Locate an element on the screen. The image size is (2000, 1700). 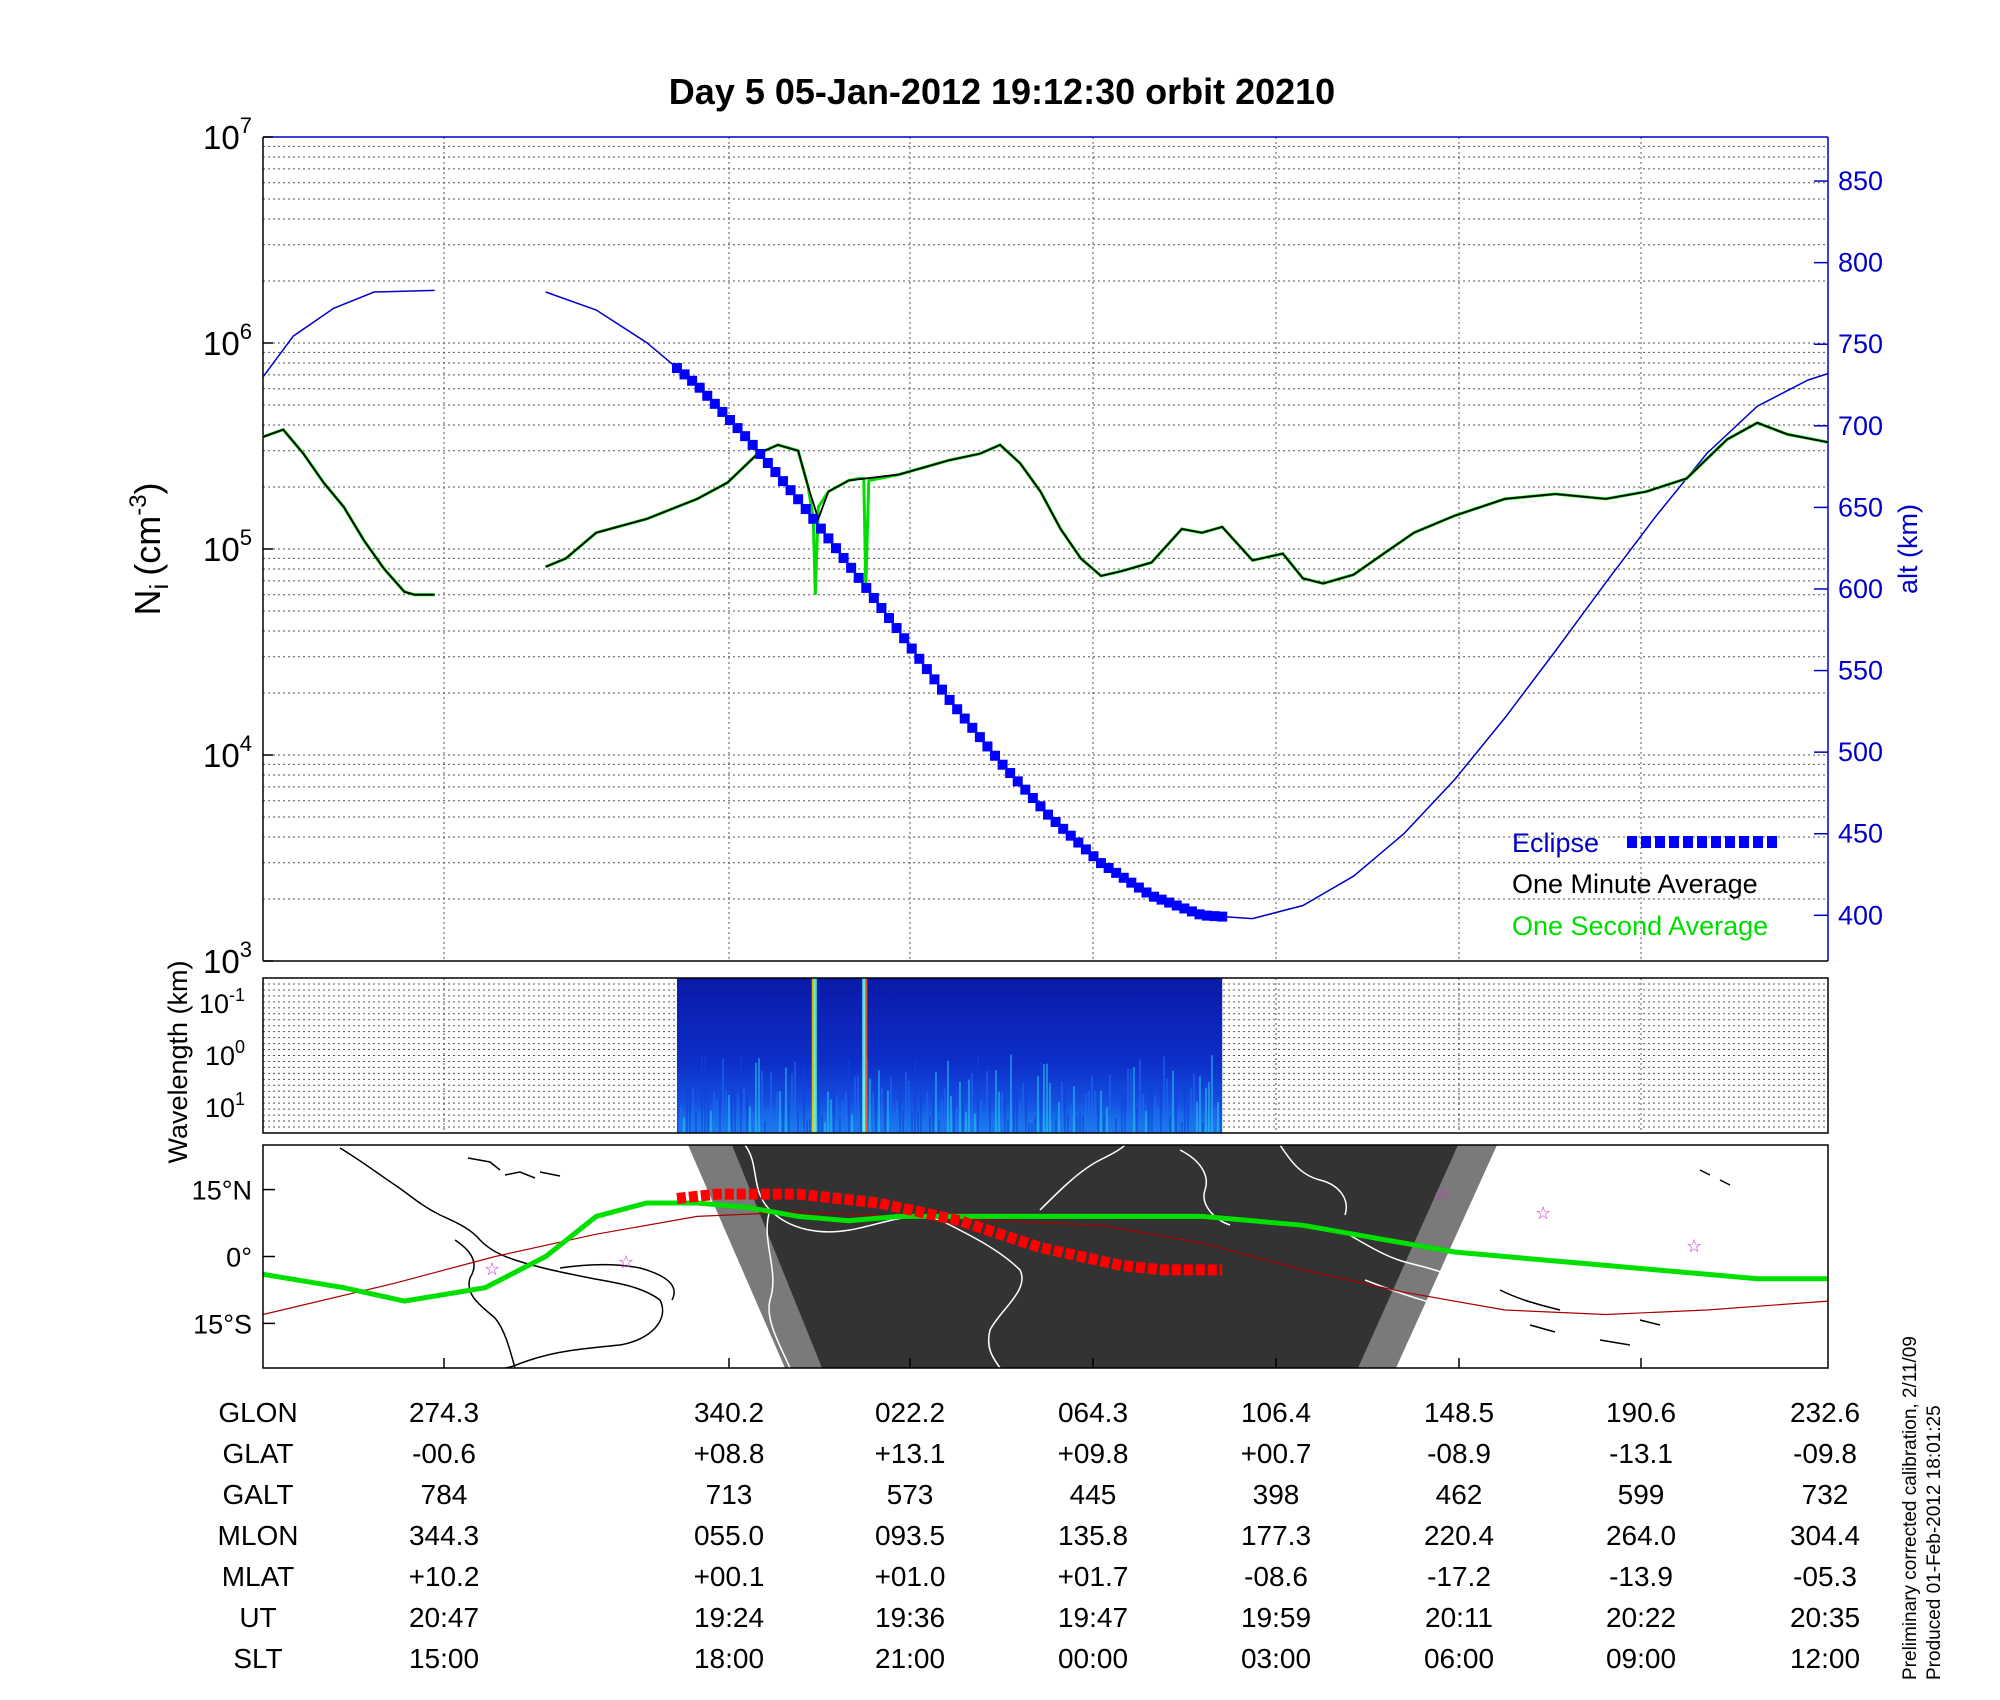
table-row-label: GLAT is located at coordinates (257, 1453).